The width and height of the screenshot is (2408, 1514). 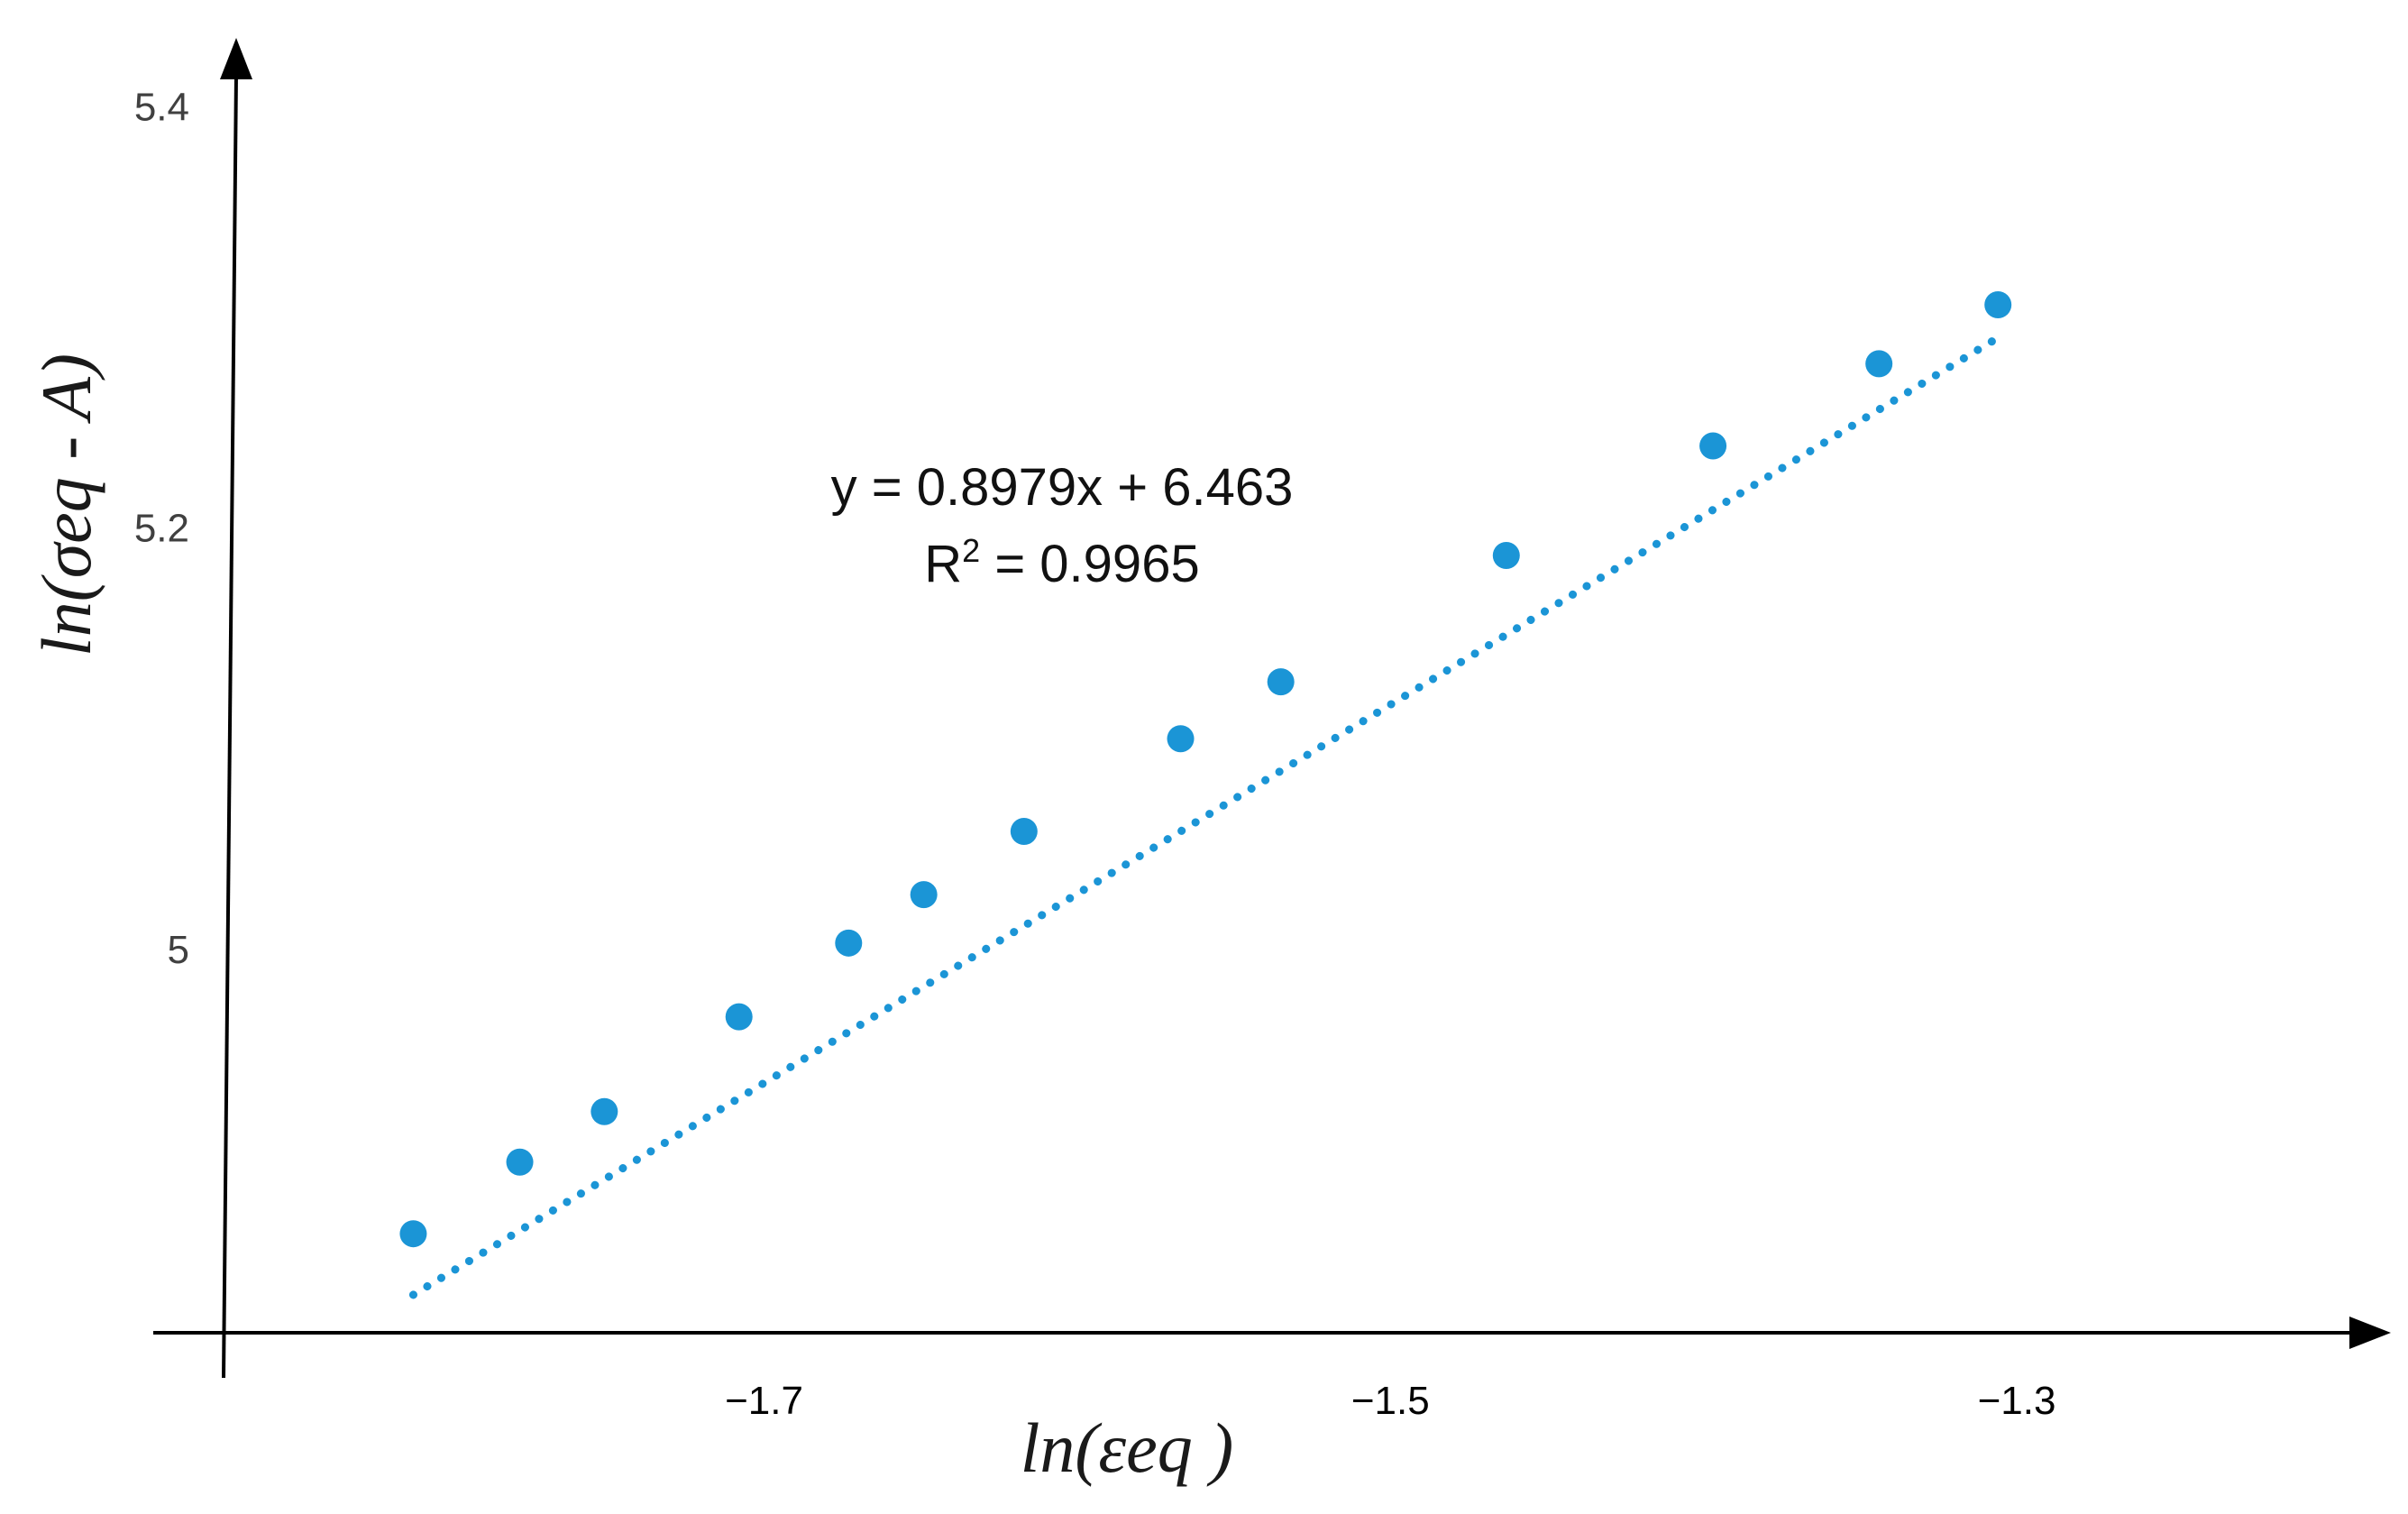 I want to click on y-tick-label: 5, so click(x=178, y=950).